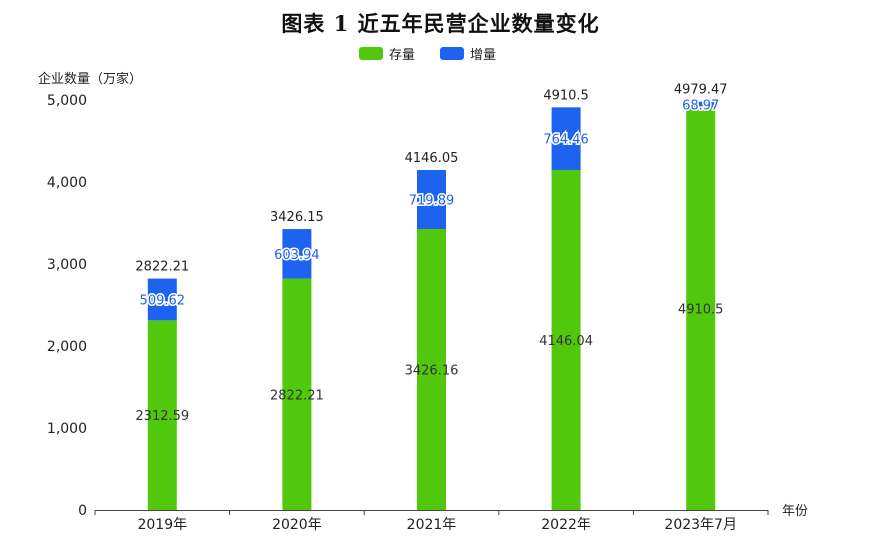 The width and height of the screenshot is (881, 545). I want to click on stock-value-label: 2312.59, so click(162, 416).